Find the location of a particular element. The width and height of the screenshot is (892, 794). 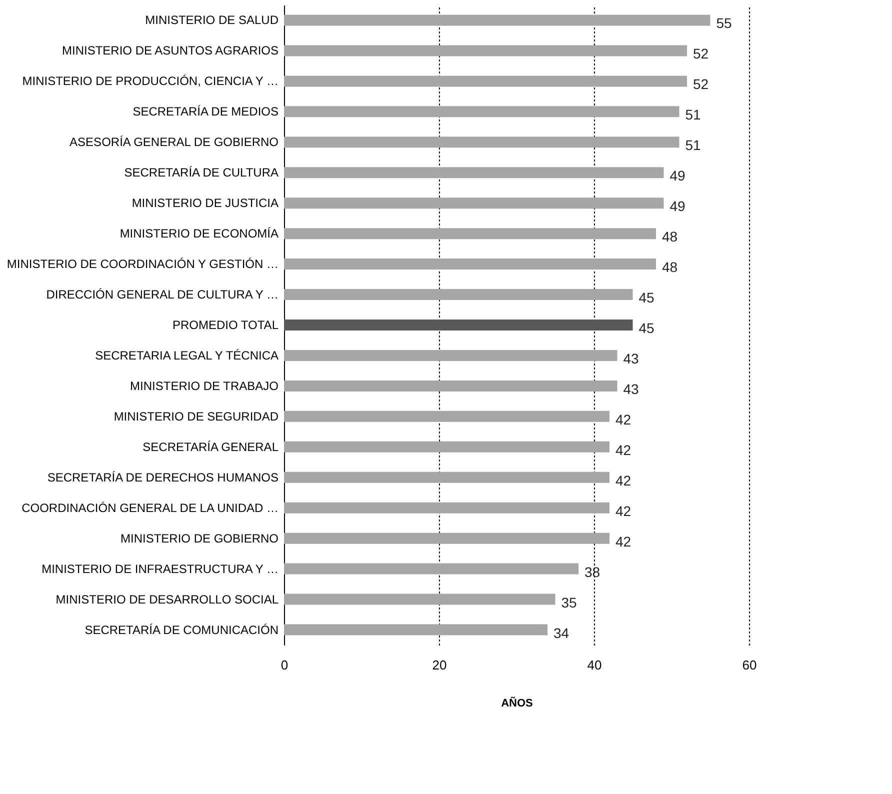

x-tick-label: 0 is located at coordinates (284, 665).